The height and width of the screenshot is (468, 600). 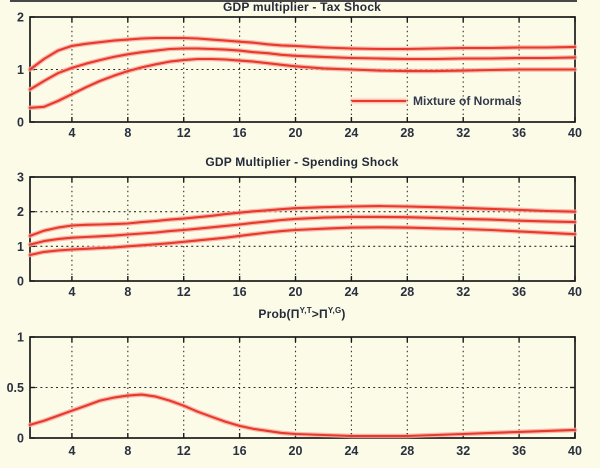 I want to click on legend-line-sample, so click(x=379, y=101).